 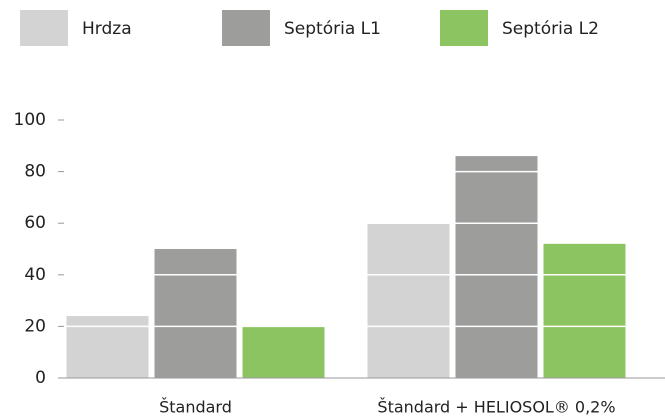 What do you see at coordinates (35, 326) in the screenshot?
I see `y-tick-label: 20` at bounding box center [35, 326].